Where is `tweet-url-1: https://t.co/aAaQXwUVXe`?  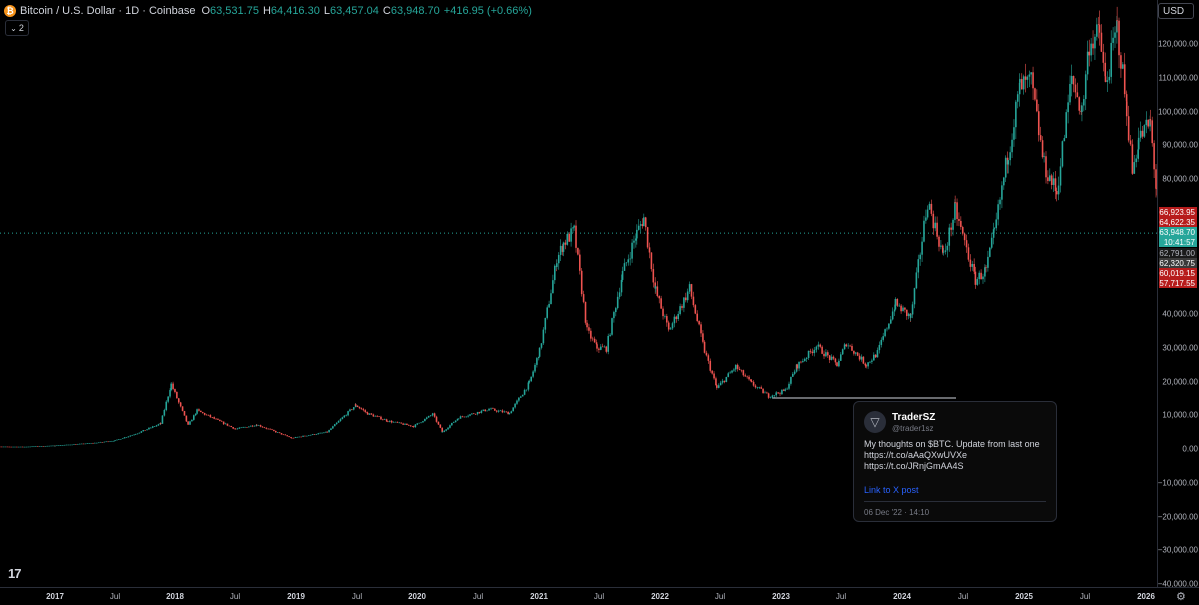 tweet-url-1: https://t.co/aAaQXwUVXe is located at coordinates (916, 455).